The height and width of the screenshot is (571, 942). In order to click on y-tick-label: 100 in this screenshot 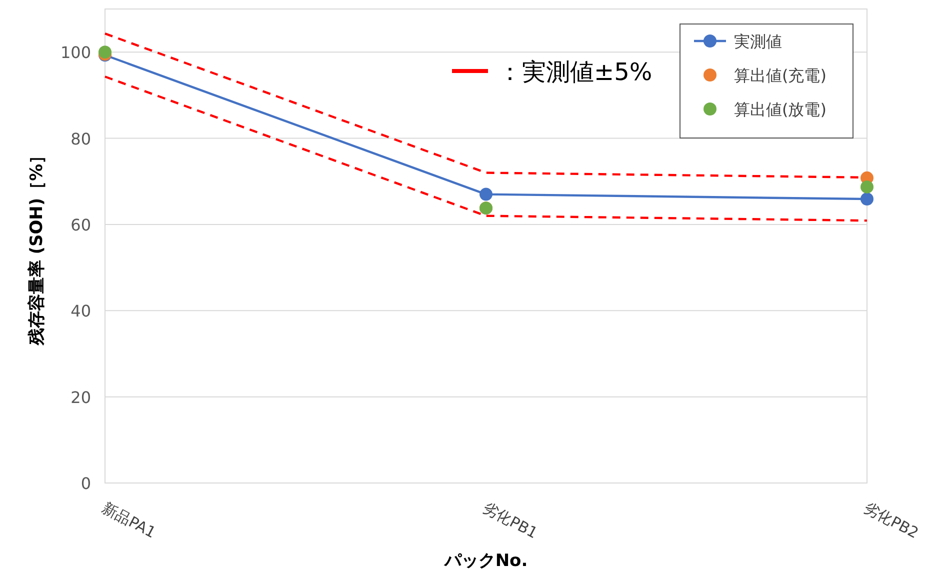, I will do `click(75, 52)`.